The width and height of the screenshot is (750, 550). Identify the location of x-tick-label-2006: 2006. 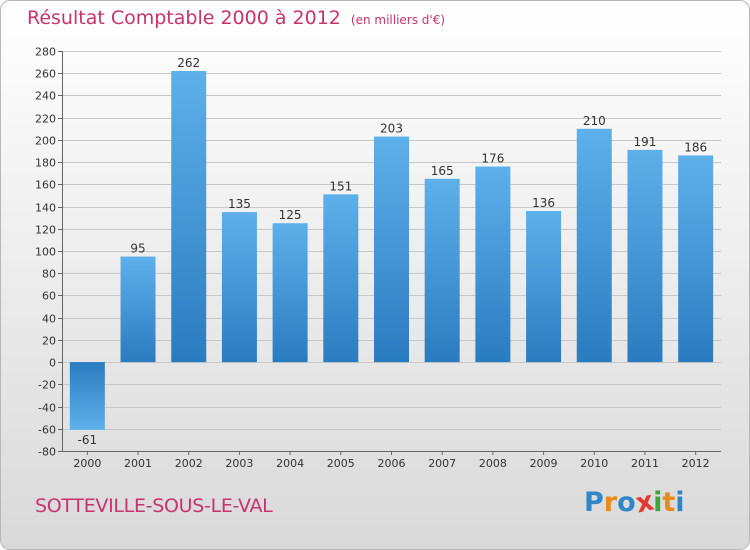
(392, 463).